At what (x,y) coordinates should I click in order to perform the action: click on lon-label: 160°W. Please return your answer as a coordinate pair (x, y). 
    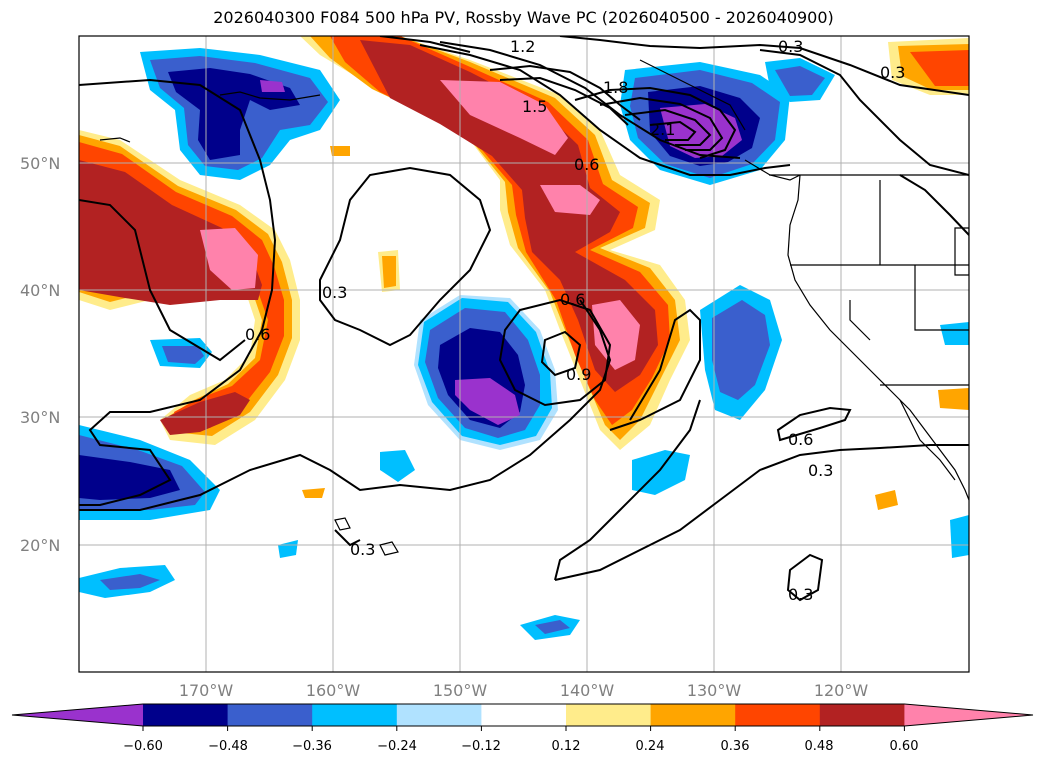
    Looking at the image, I should click on (333, 690).